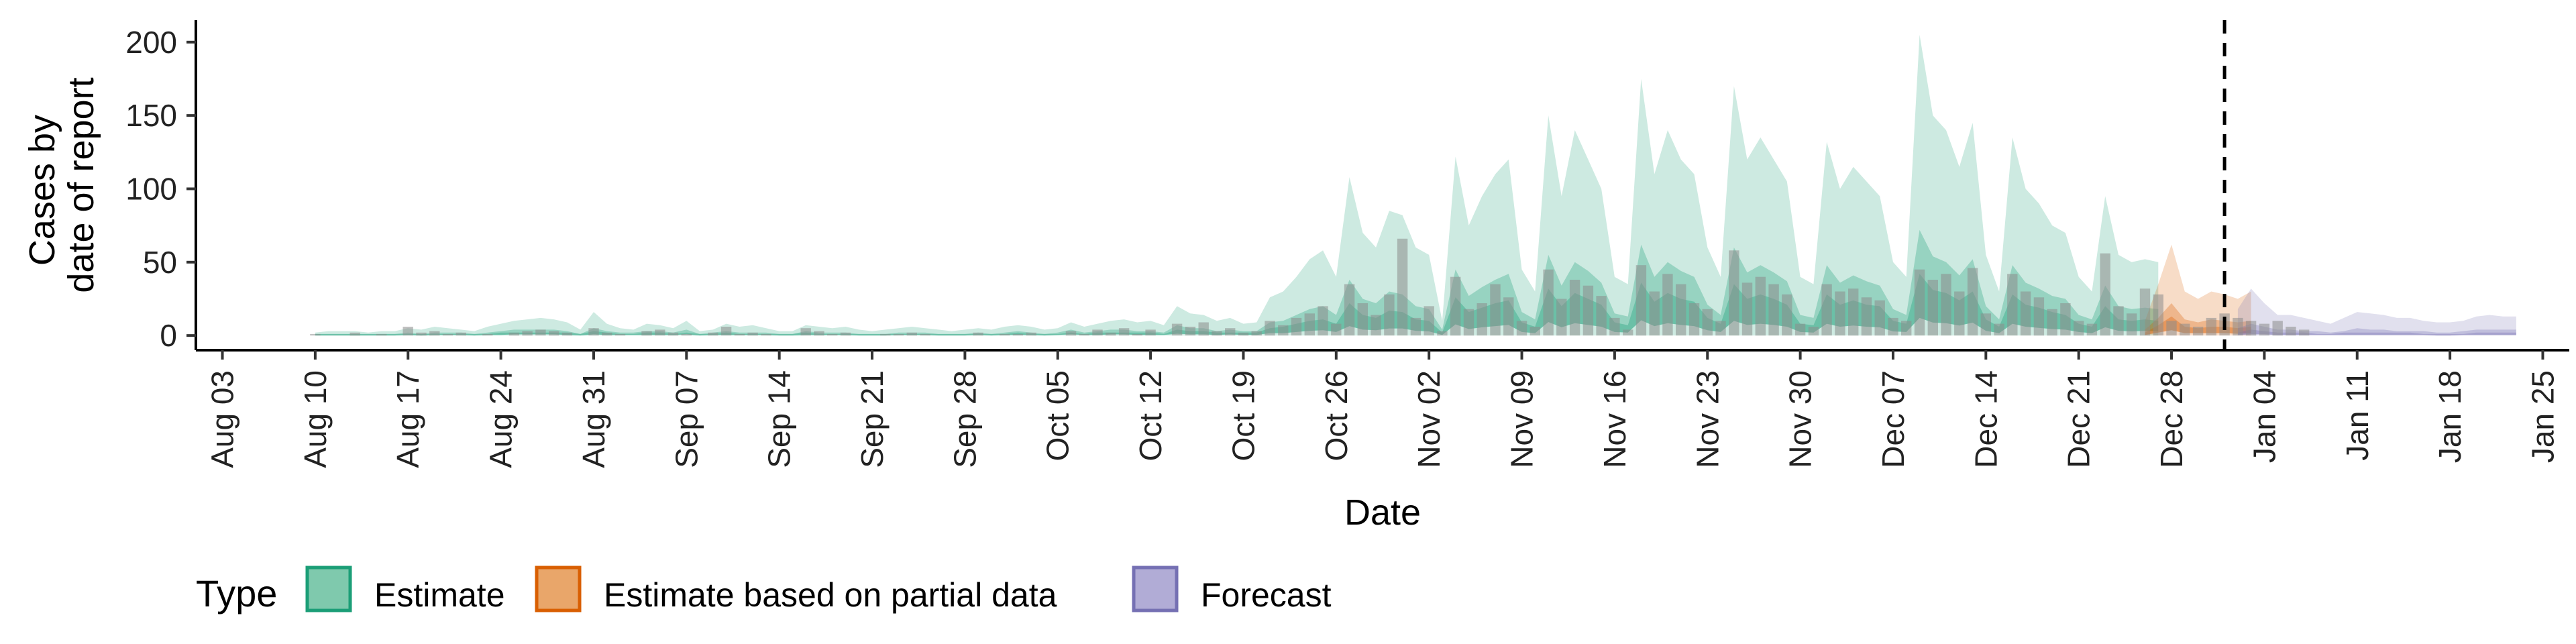 Image resolution: width=2576 pixels, height=644 pixels. I want to click on x-tick-label: Jan 11, so click(2357, 415).